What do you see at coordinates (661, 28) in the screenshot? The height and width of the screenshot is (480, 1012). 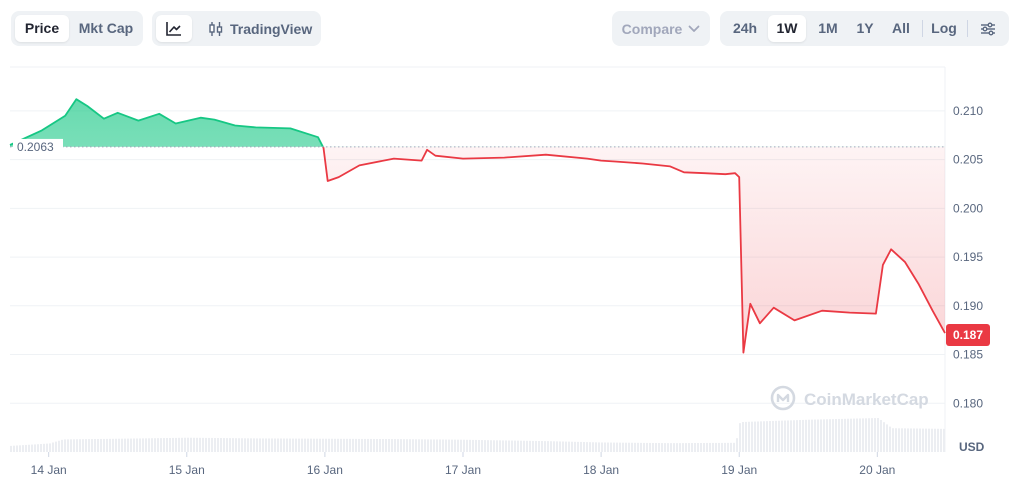 I see `compare-dropdown: Compare` at bounding box center [661, 28].